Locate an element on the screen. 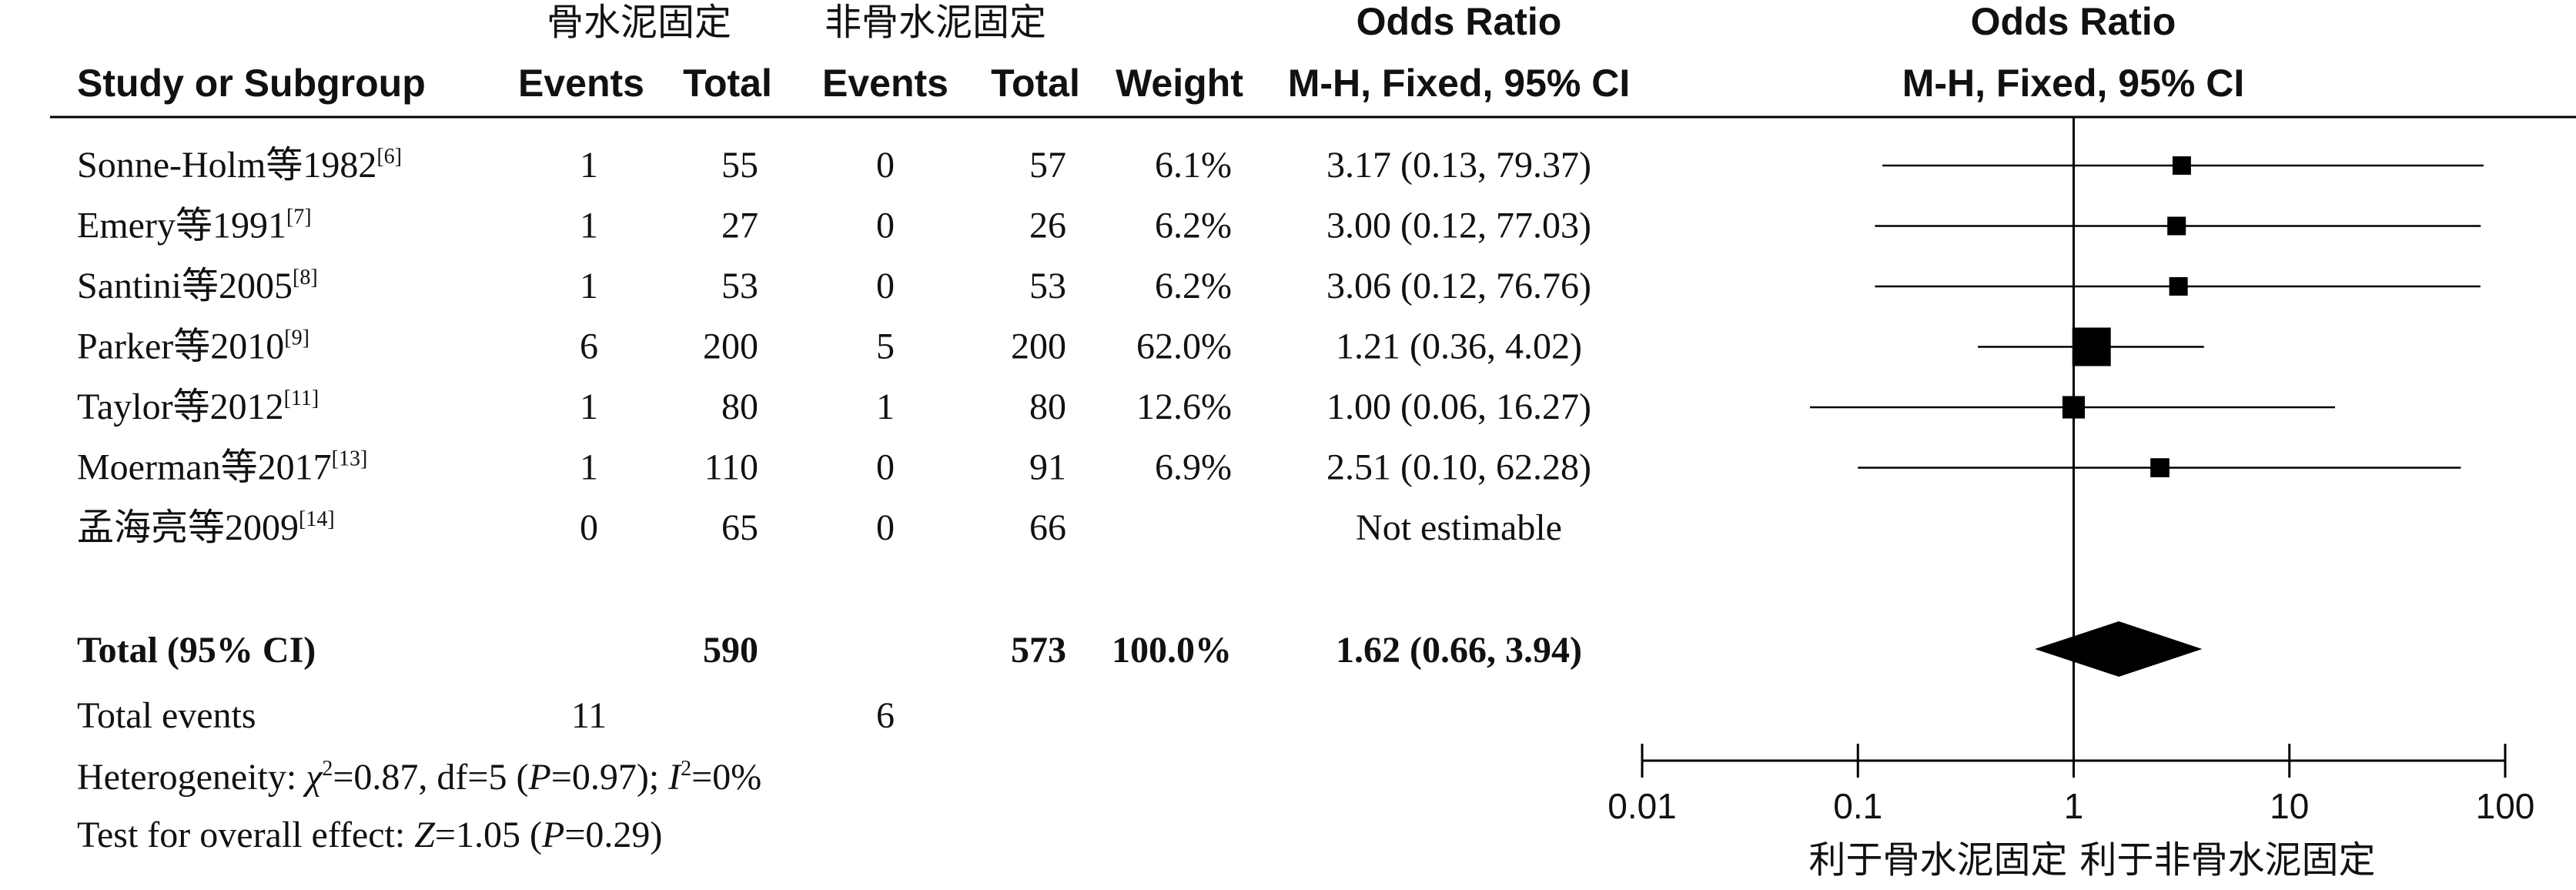  x-tick-label: 10 is located at coordinates (2289, 806).